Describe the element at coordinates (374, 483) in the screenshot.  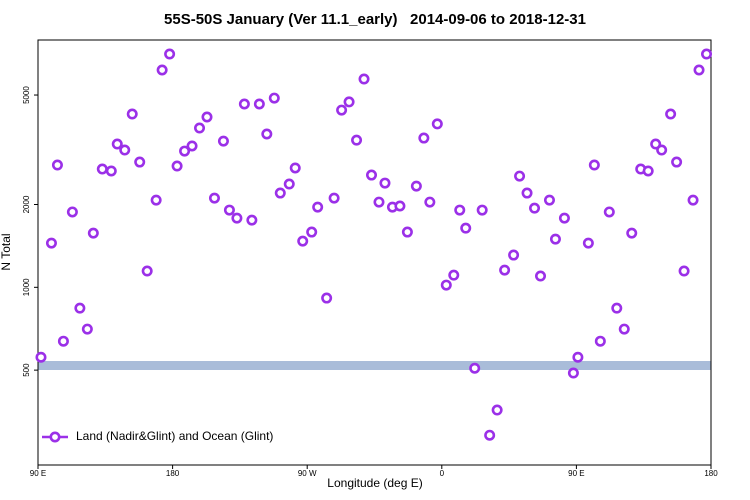
I see `x-axis-label: Longitude (deg E)` at that location.